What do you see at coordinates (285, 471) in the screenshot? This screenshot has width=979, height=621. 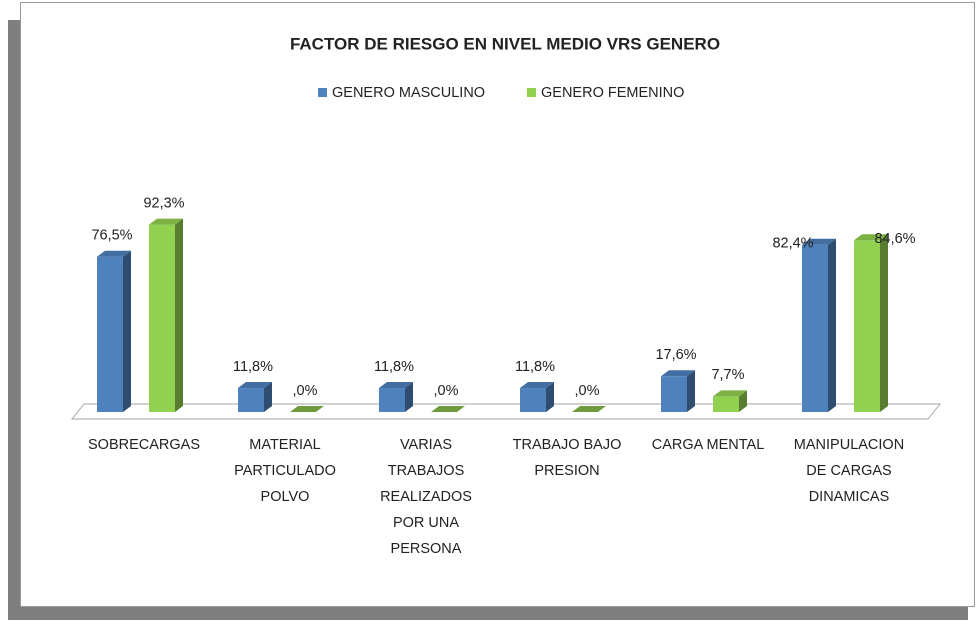 I see `x-tick-label: MATERIAL PARTICULADO POLVO` at bounding box center [285, 471].